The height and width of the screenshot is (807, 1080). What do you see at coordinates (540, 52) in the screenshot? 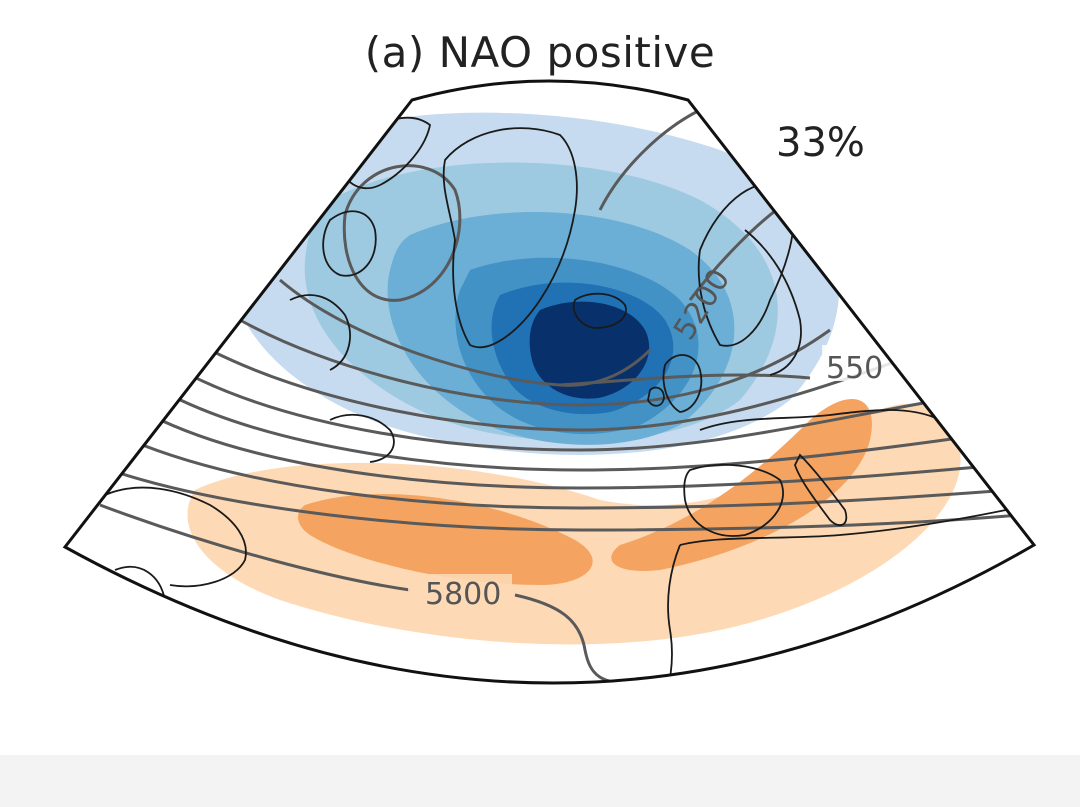
I see `figure-title: (a) NAO positive` at bounding box center [540, 52].